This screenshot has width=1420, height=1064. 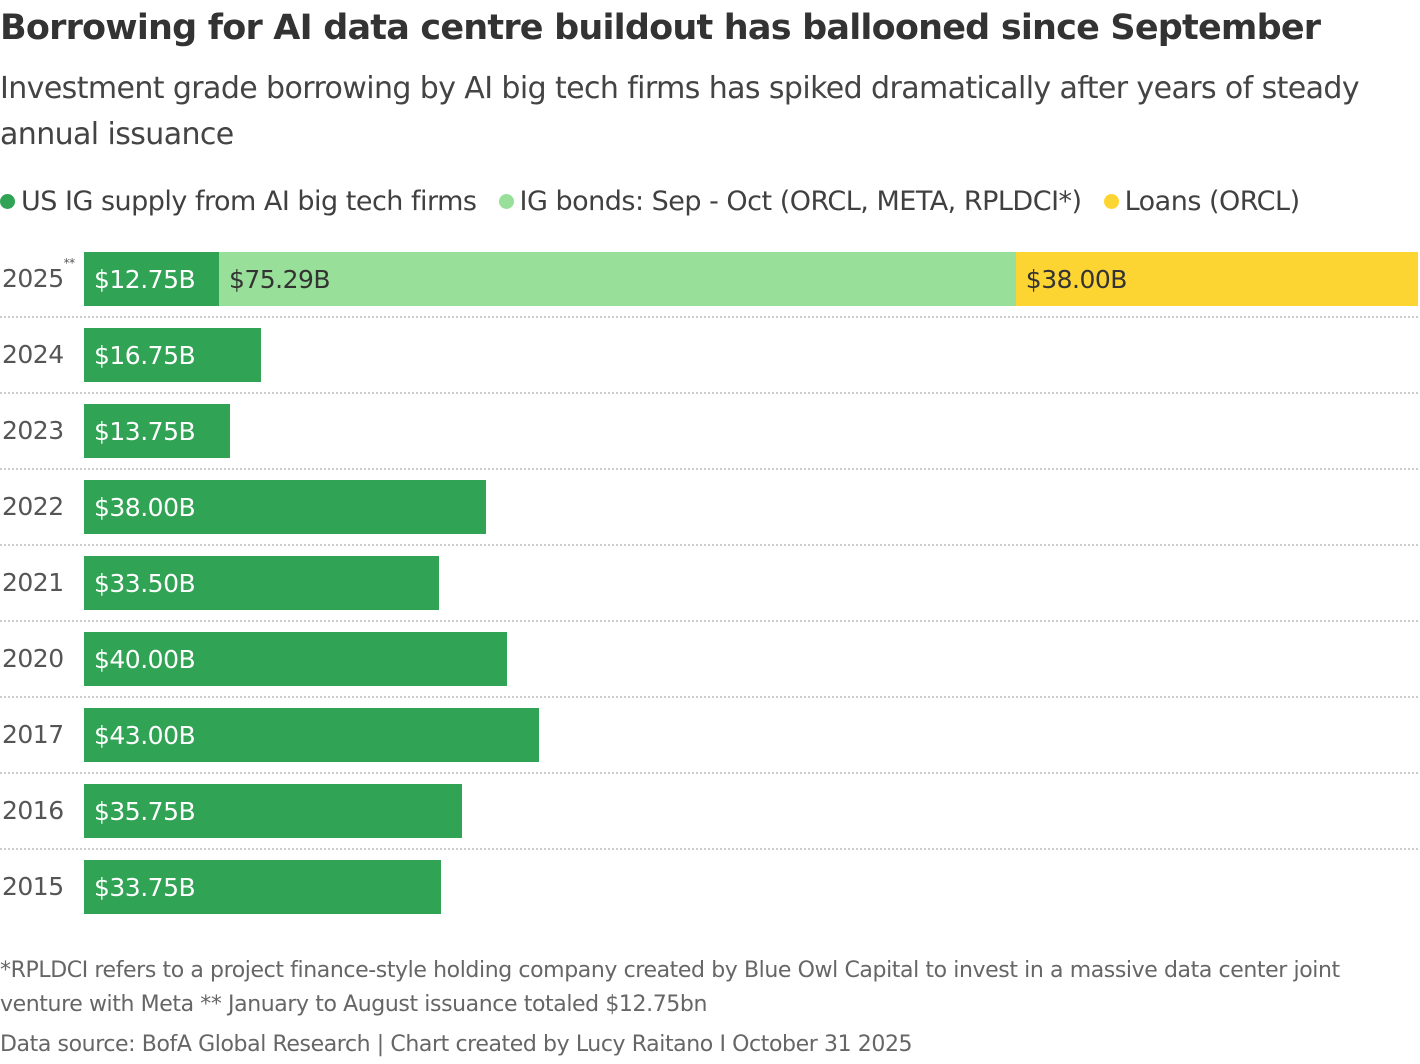 I want to click on bar-segment: $43.00B, so click(x=312, y=735).